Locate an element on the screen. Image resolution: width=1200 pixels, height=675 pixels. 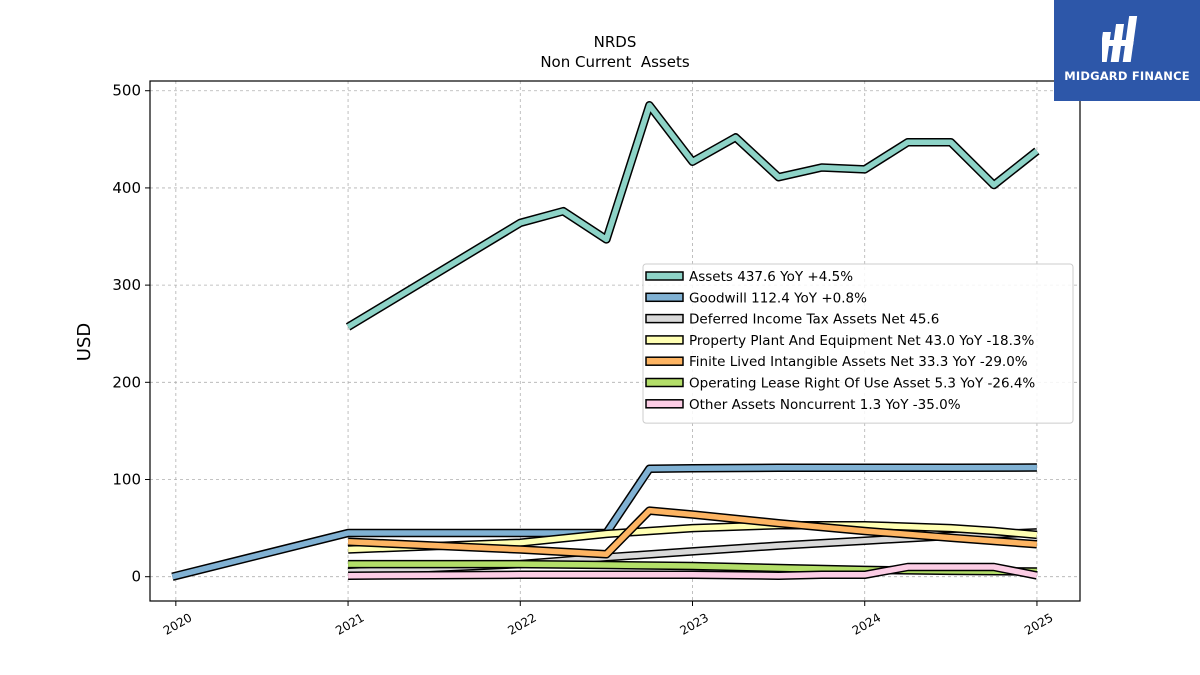
y-tick-label: 300 is located at coordinates (126, 285).